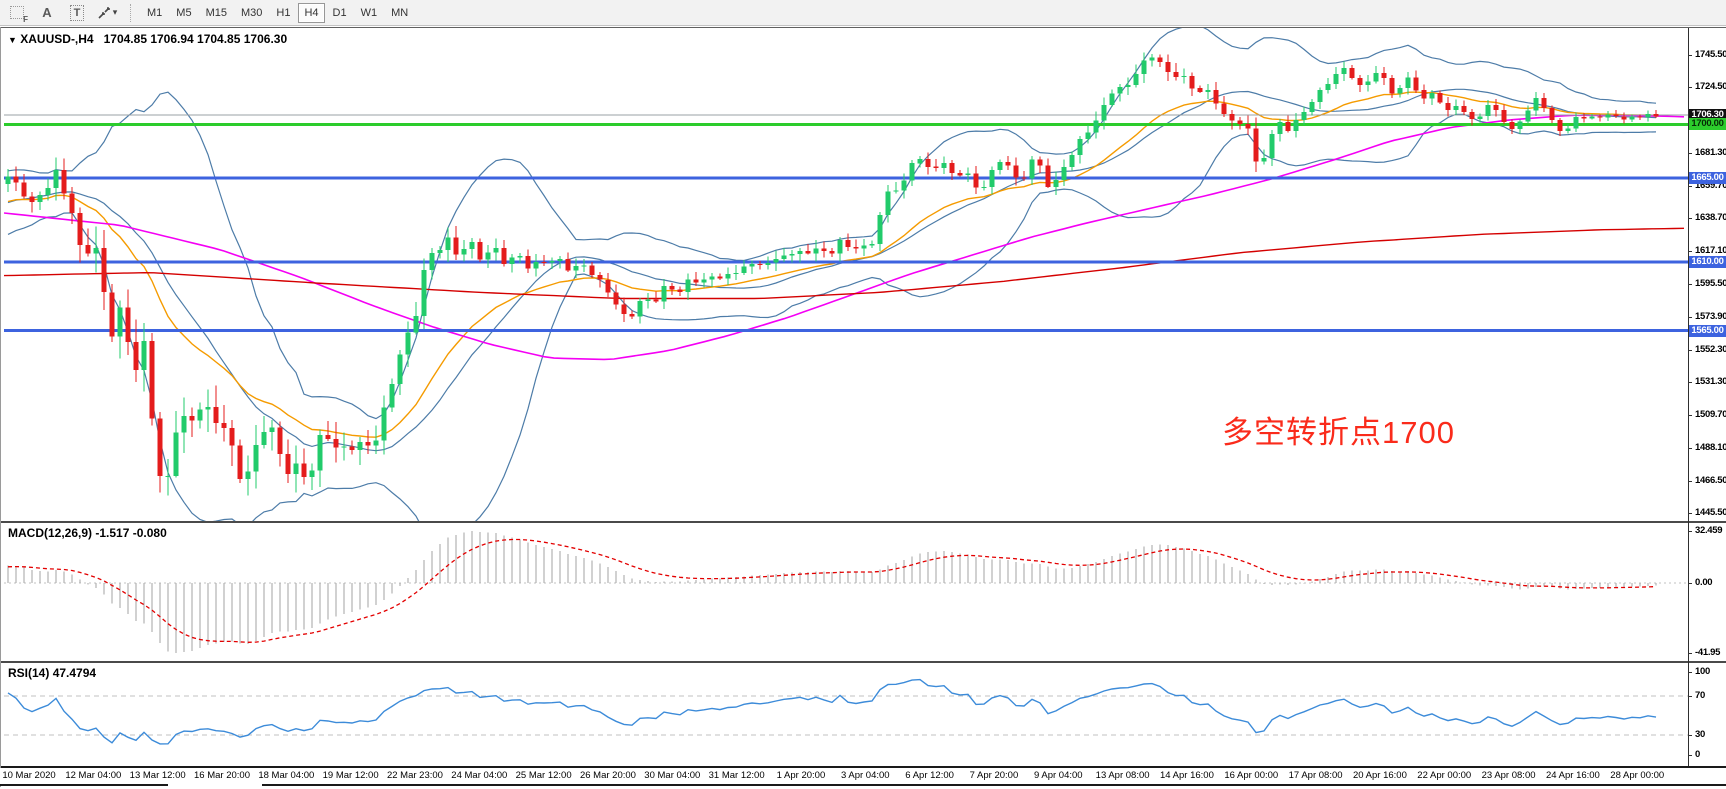 The height and width of the screenshot is (789, 1726). What do you see at coordinates (132, 12) in the screenshot?
I see `toolbar-separator` at bounding box center [132, 12].